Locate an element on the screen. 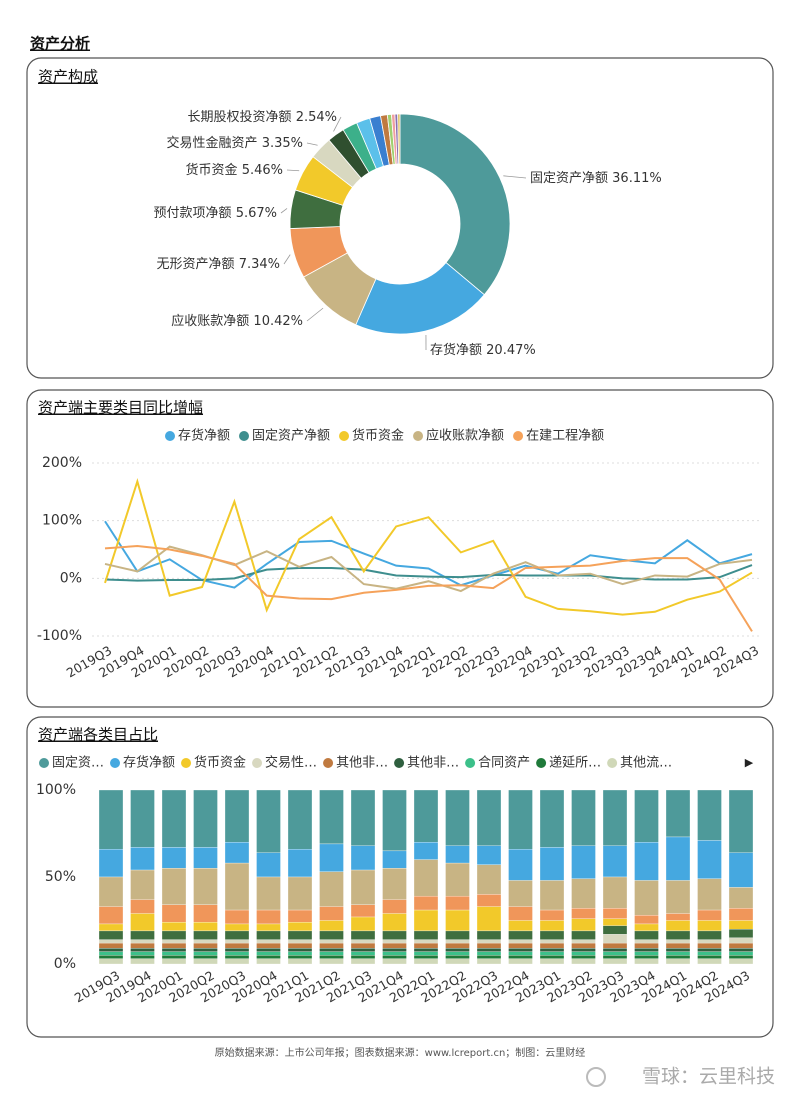 The width and height of the screenshot is (800, 1101). y-tick-label: 0% is located at coordinates (71, 578).